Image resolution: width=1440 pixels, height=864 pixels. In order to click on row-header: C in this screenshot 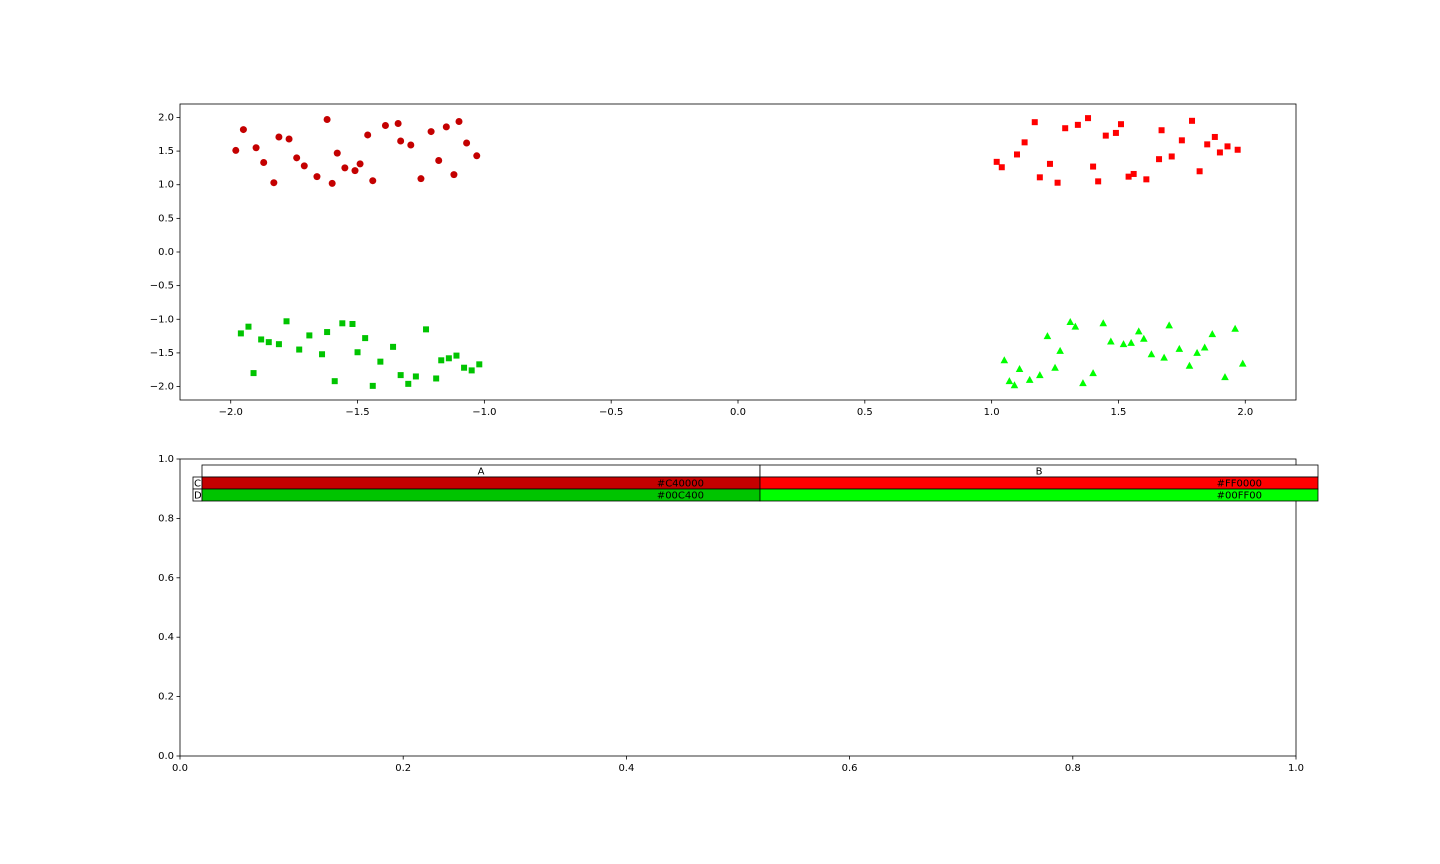, I will do `click(197, 484)`.